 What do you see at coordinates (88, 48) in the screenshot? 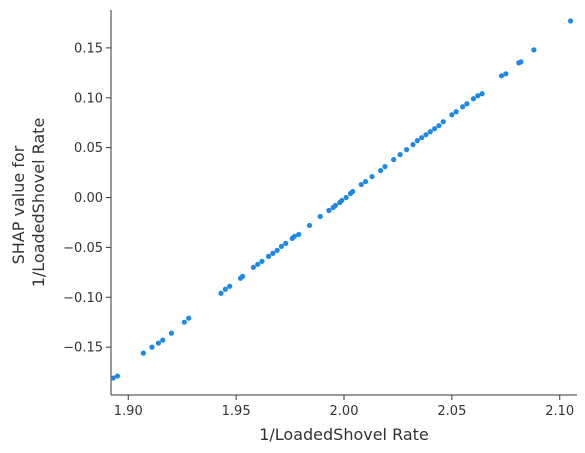
I see `y-tick-label: 0.15` at bounding box center [88, 48].